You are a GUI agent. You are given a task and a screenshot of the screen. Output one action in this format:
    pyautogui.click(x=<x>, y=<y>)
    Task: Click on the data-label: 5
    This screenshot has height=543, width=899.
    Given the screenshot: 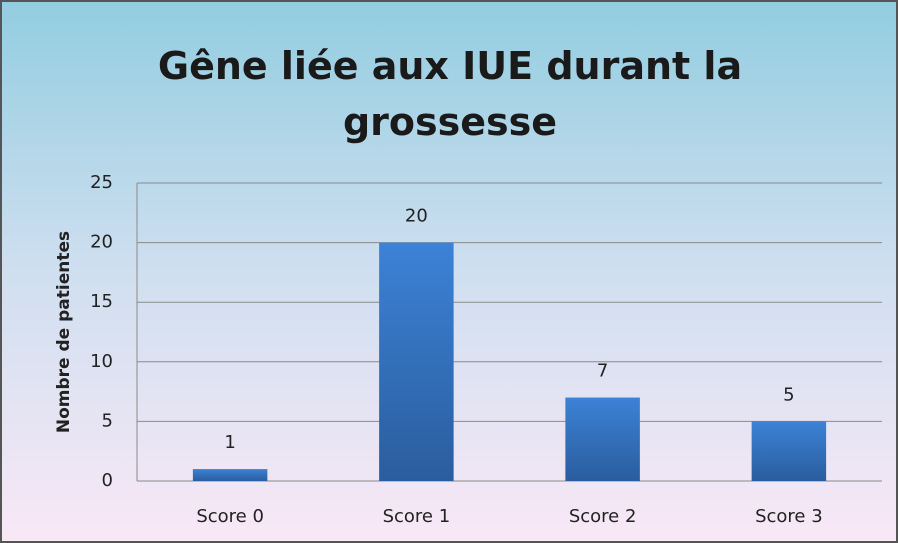 What is the action you would take?
    pyautogui.click(x=788, y=394)
    